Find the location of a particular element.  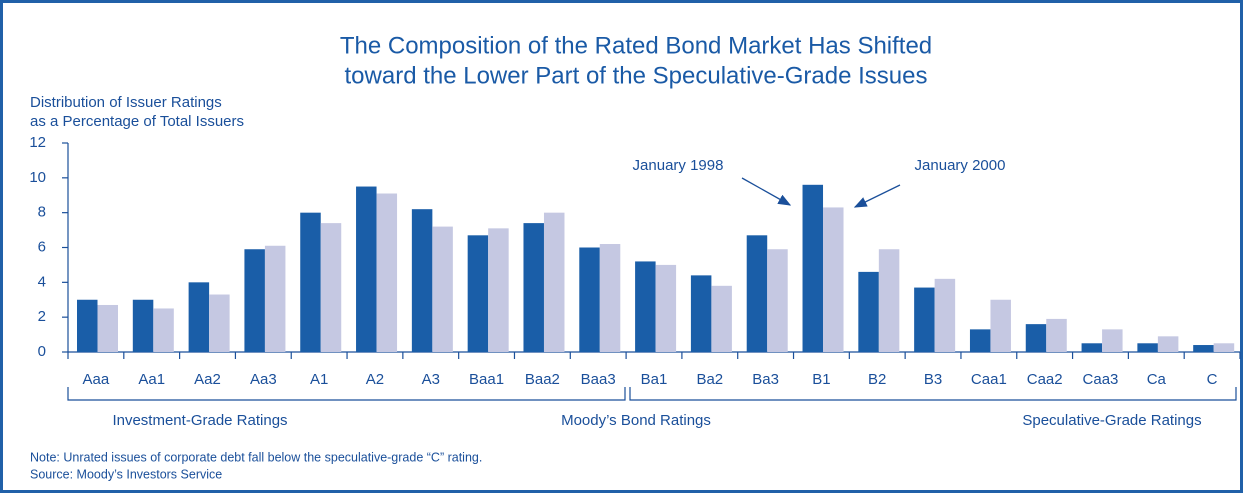

x-tick-label: Aaa is located at coordinates (96, 379).